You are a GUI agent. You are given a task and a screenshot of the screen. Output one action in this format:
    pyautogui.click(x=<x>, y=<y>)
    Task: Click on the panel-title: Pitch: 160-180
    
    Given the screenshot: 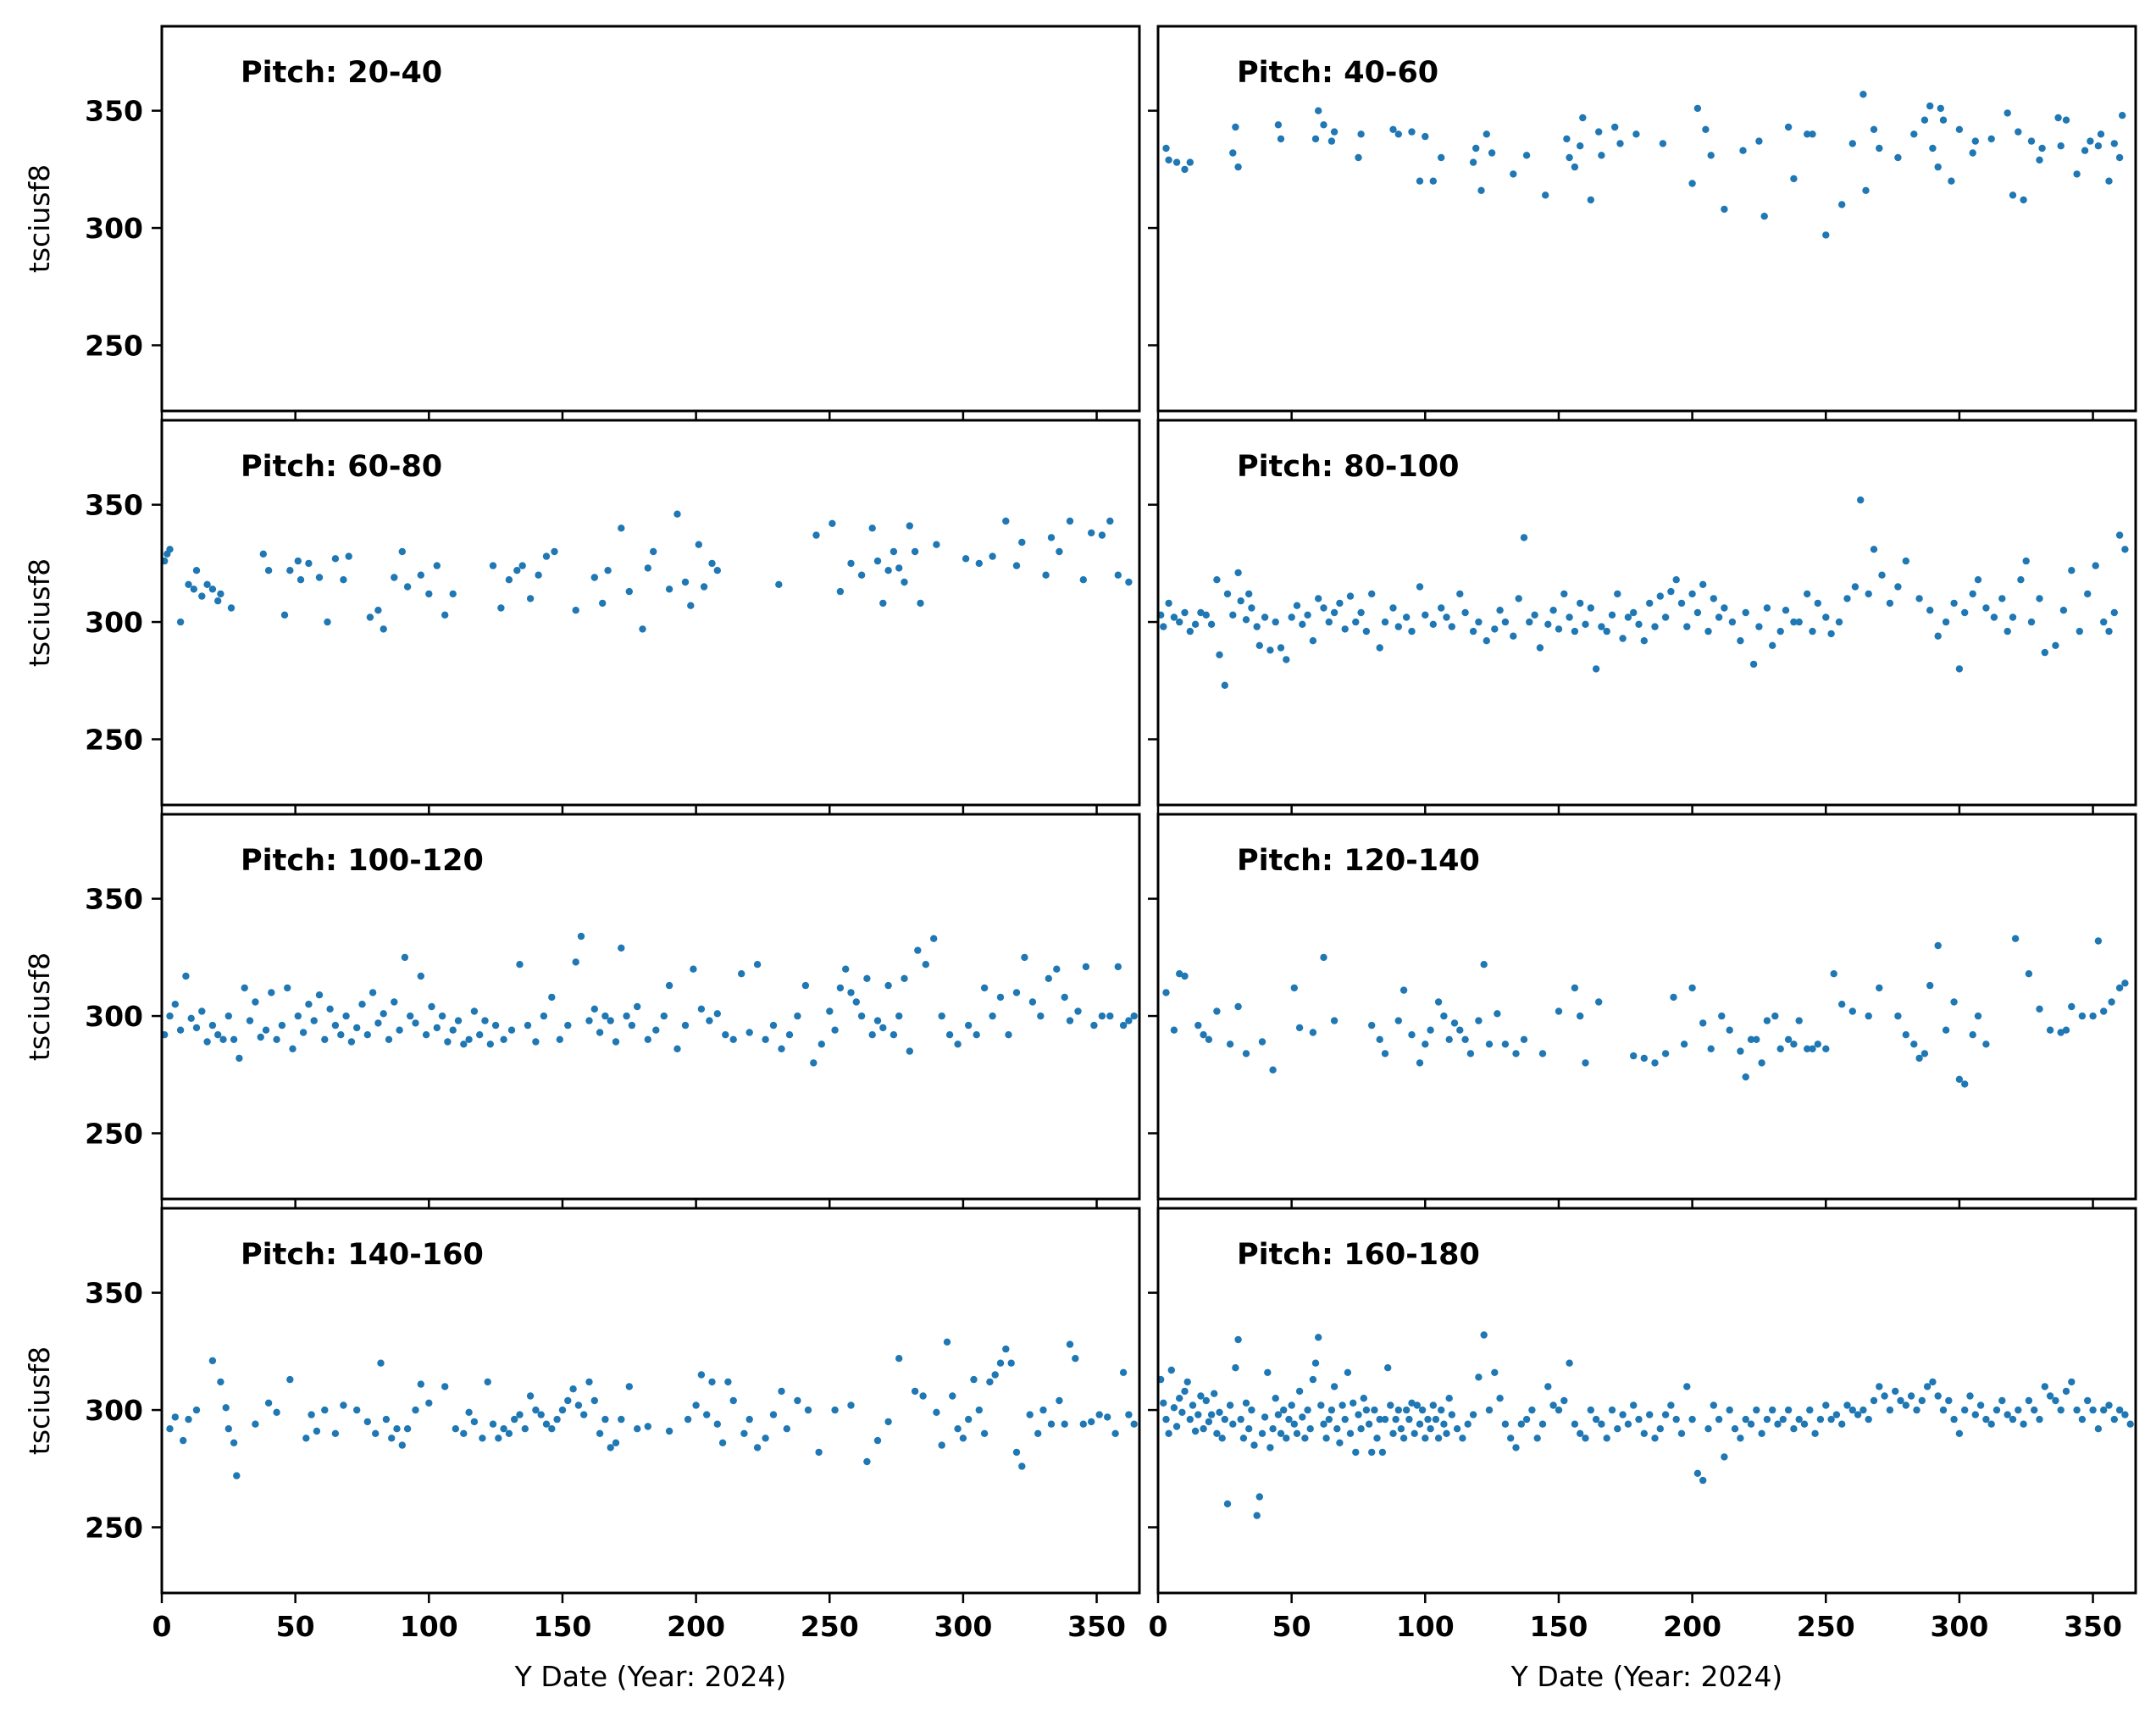 What is the action you would take?
    pyautogui.click(x=1358, y=1255)
    